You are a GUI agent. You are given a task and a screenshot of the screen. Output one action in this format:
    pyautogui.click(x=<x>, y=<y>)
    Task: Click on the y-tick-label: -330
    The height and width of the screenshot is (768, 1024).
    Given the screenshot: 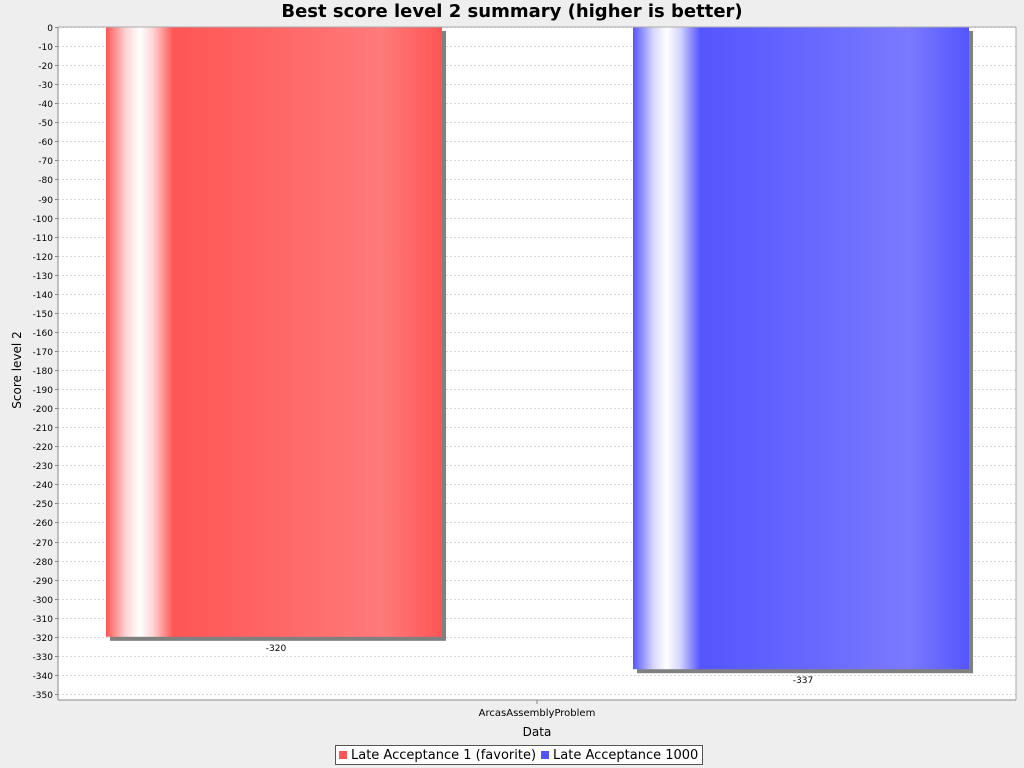 What is the action you would take?
    pyautogui.click(x=43, y=658)
    